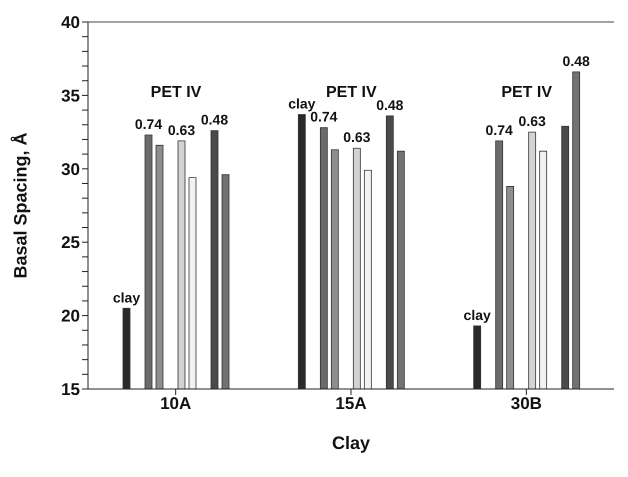 This screenshot has height=477, width=628. Describe the element at coordinates (20, 205) in the screenshot. I see `y-axis-title: Basal Spacing, Å` at that location.